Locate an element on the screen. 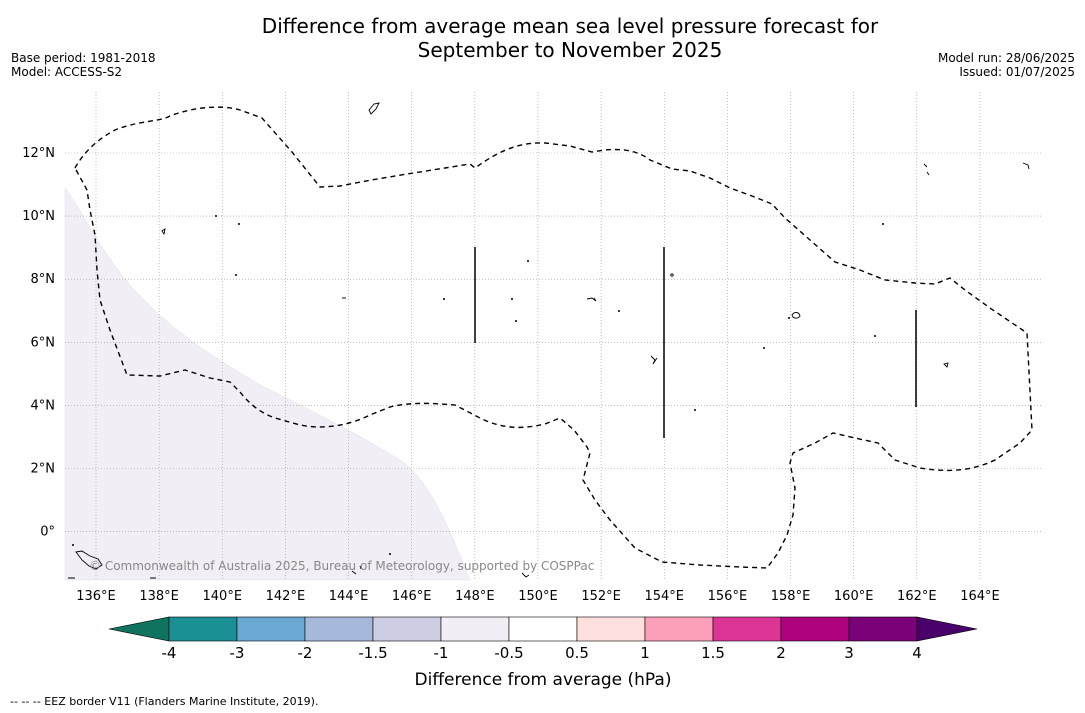 This screenshot has height=713, width=1085. lon-tick-label: 140°E is located at coordinates (223, 596).